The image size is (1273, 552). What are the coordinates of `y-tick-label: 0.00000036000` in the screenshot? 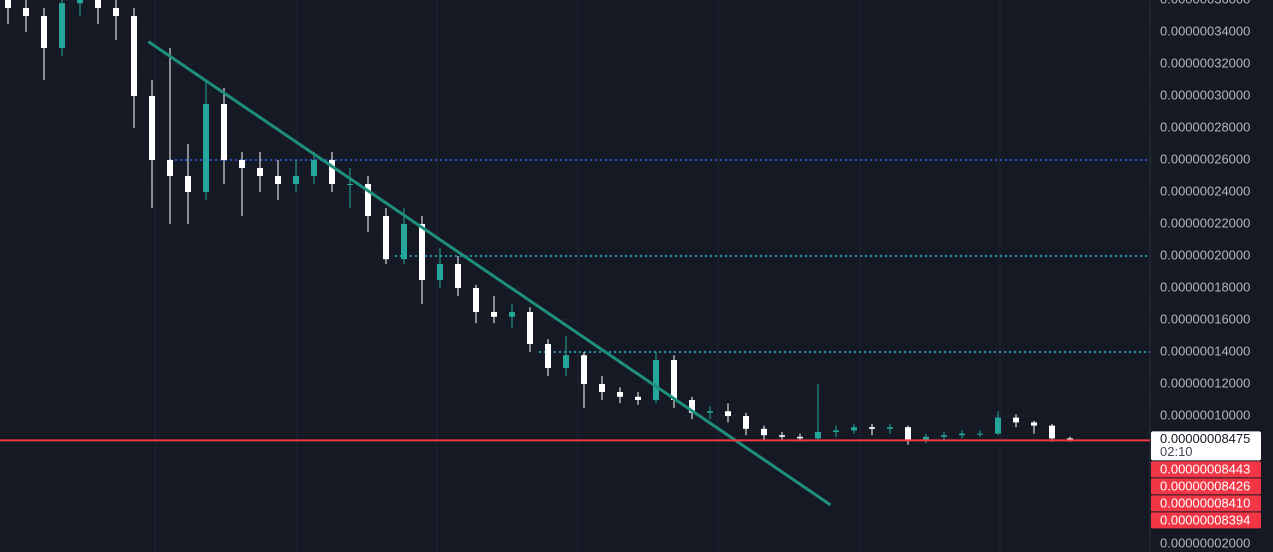 It's located at (1205, 3).